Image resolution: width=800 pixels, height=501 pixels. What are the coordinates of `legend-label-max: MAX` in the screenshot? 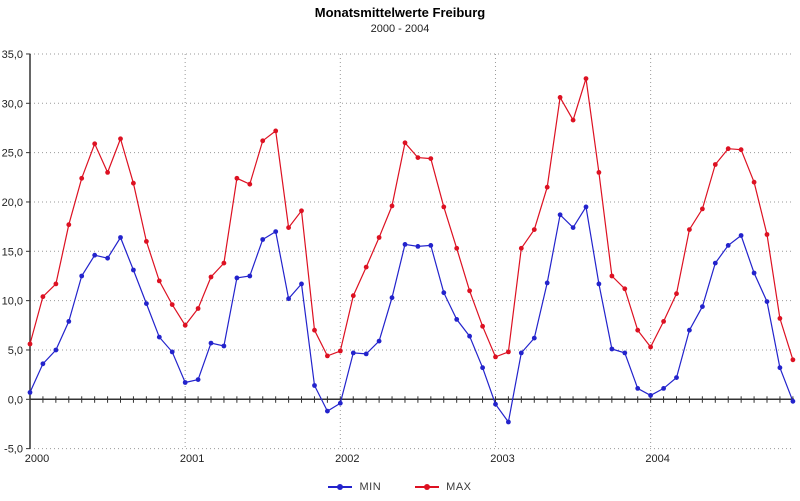 It's located at (459, 487).